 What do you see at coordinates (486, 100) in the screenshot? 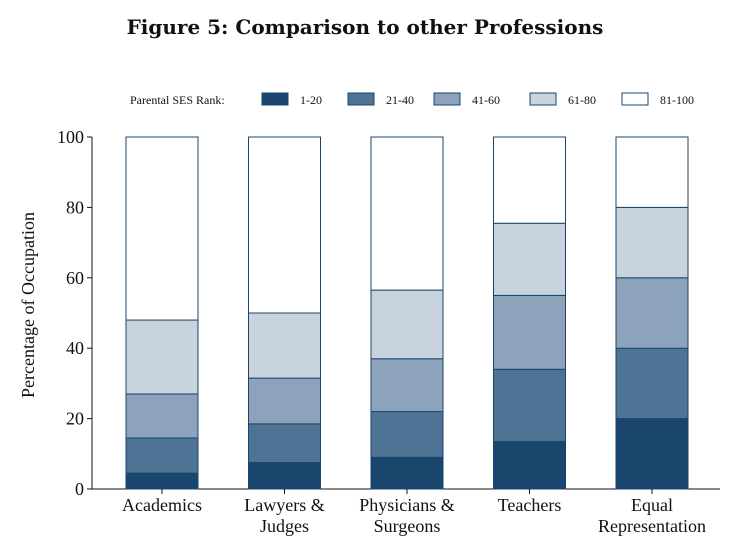
I see `legend-label-41-60: 41-60` at bounding box center [486, 100].